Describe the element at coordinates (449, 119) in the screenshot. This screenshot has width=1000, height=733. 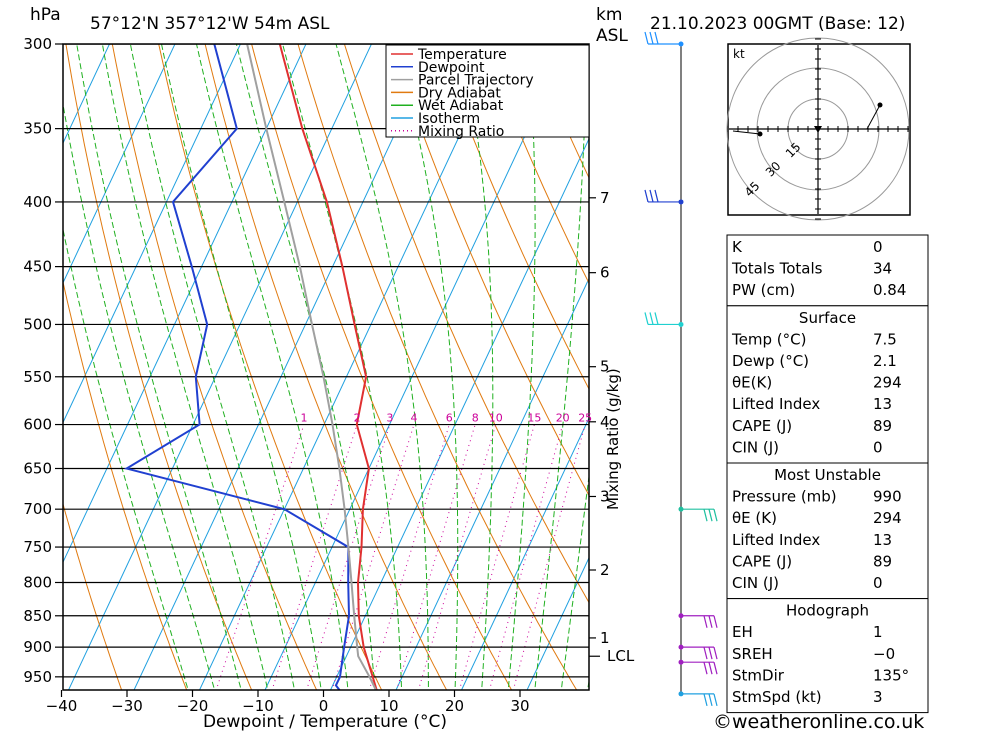
I see `legend-entry: Isotherm` at that location.